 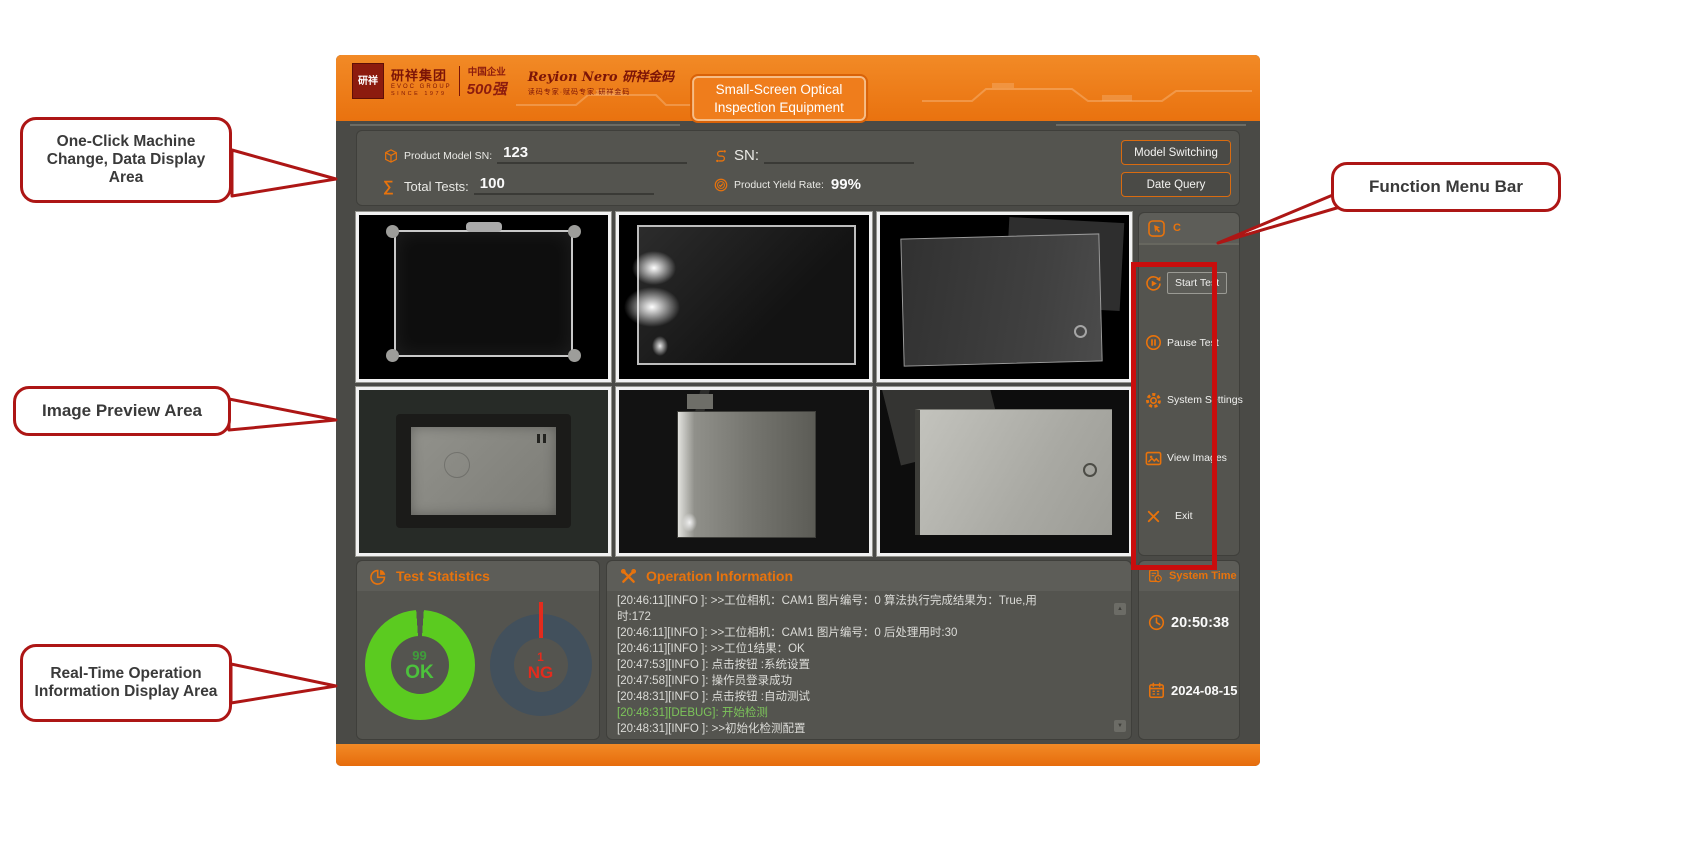 What do you see at coordinates (1189, 650) in the screenshot?
I see `system-time-panel: System Time 20:50:38 2024-08-15` at bounding box center [1189, 650].